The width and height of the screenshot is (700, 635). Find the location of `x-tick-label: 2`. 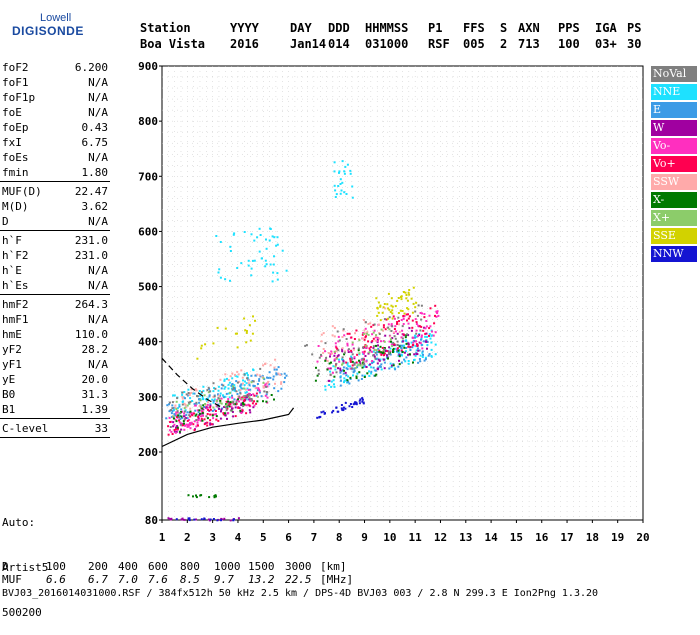

x-tick-label: 2 is located at coordinates (187, 537).